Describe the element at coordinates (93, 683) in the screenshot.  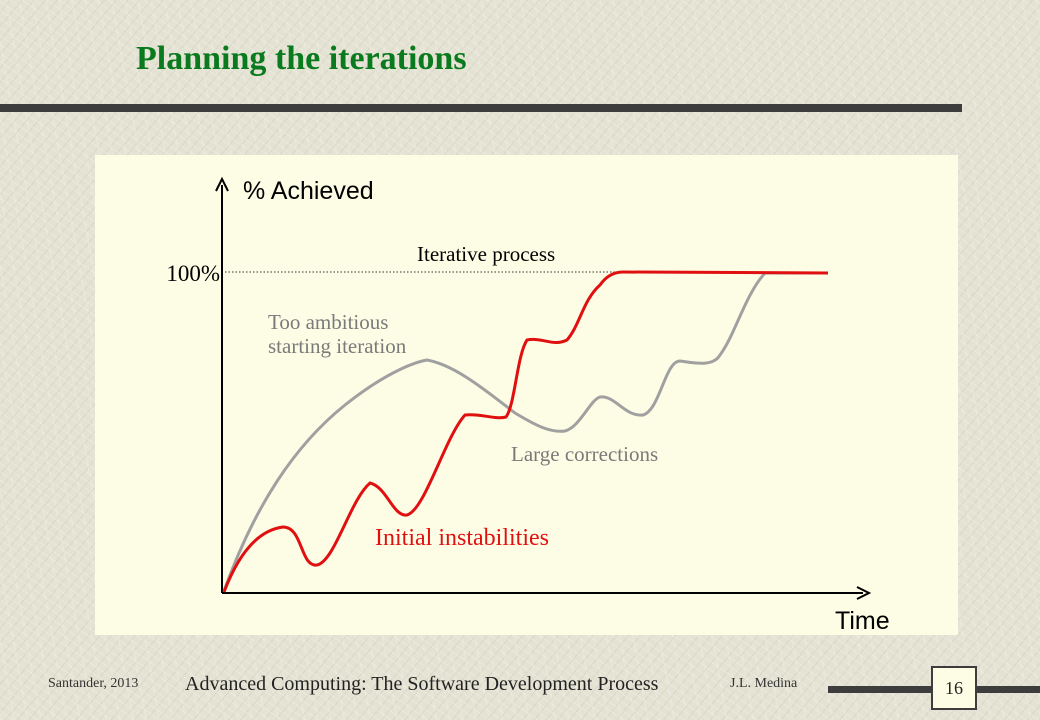
I see `footer-location: Santander, 2013` at that location.